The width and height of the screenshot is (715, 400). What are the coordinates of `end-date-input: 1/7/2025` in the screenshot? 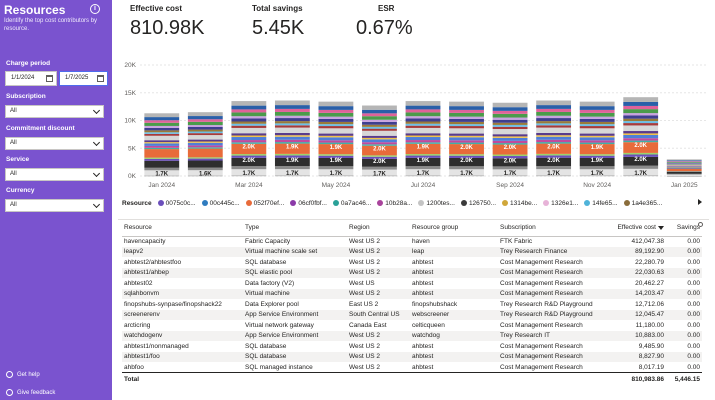 It's located at (83, 78).